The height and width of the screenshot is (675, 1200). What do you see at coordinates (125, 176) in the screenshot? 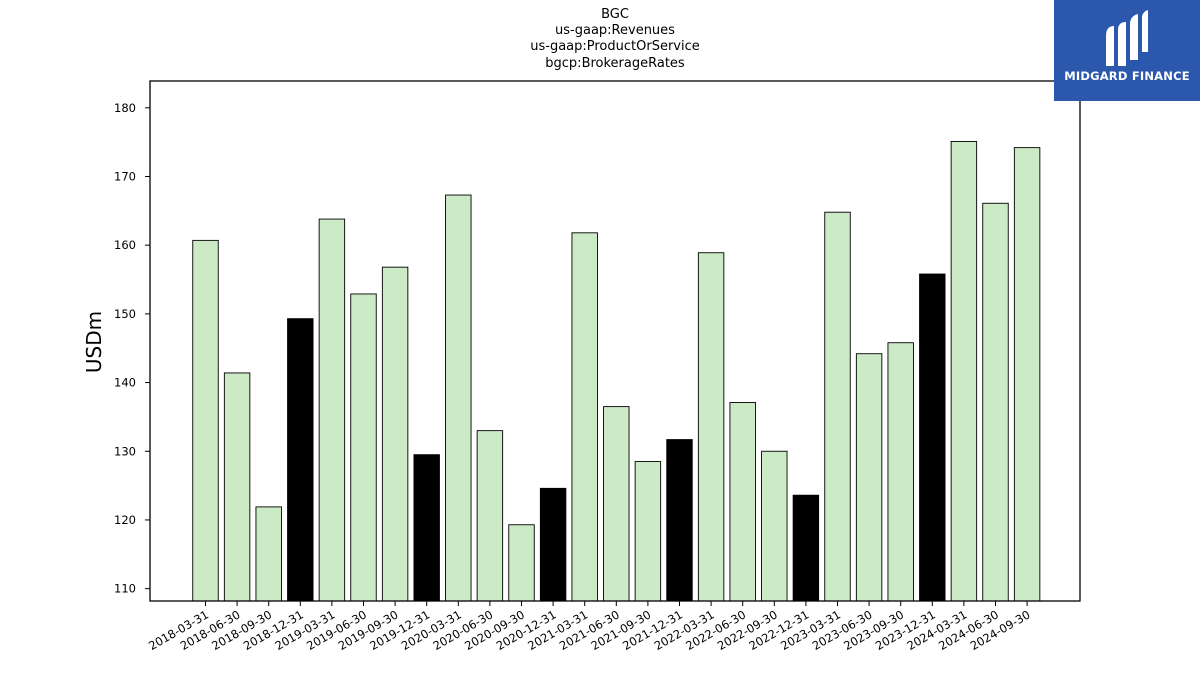
I see `y-tick-label: 170` at bounding box center [125, 176].